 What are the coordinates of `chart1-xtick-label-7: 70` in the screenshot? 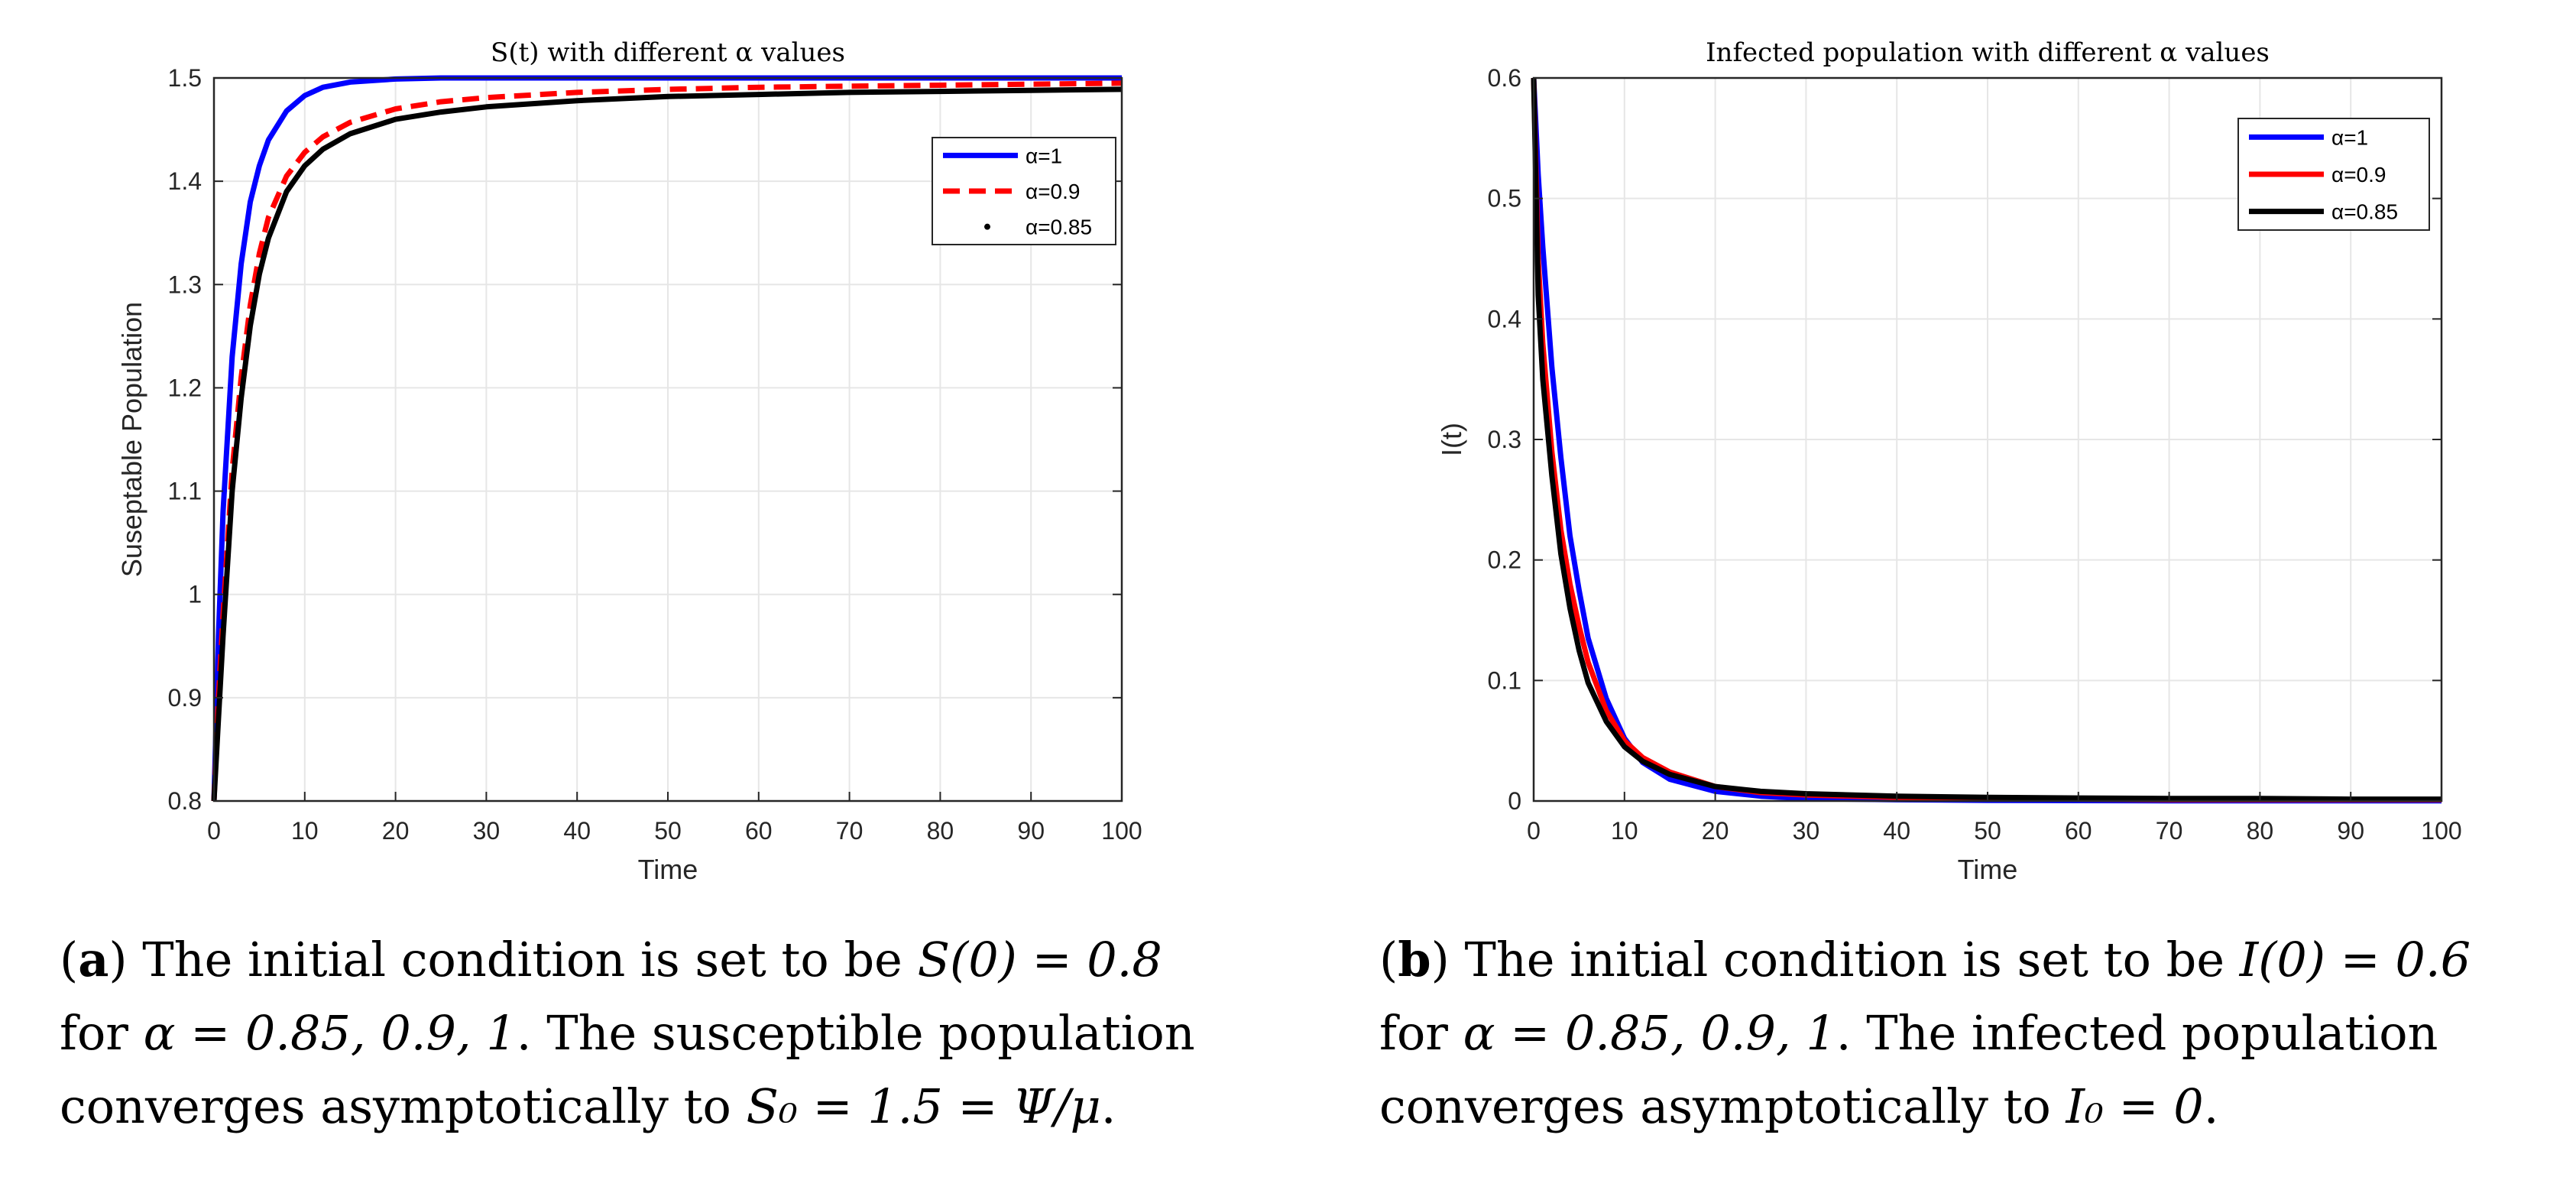 It's located at (850, 831).